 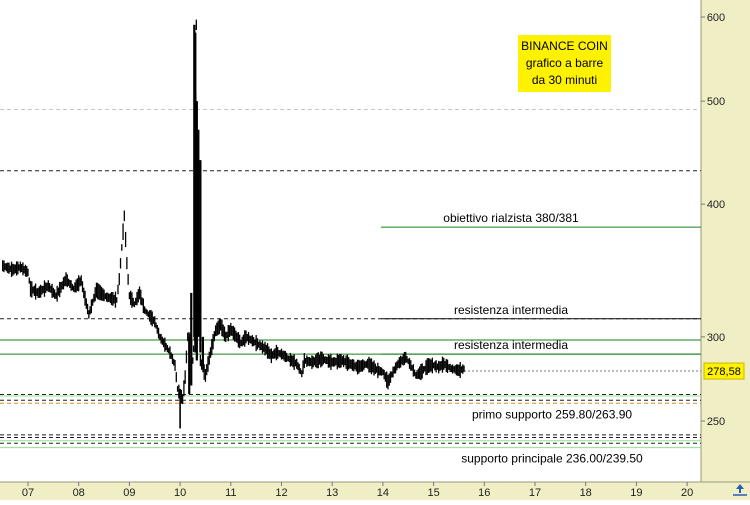 I want to click on x-tick-label-10: 17, so click(x=535, y=493).